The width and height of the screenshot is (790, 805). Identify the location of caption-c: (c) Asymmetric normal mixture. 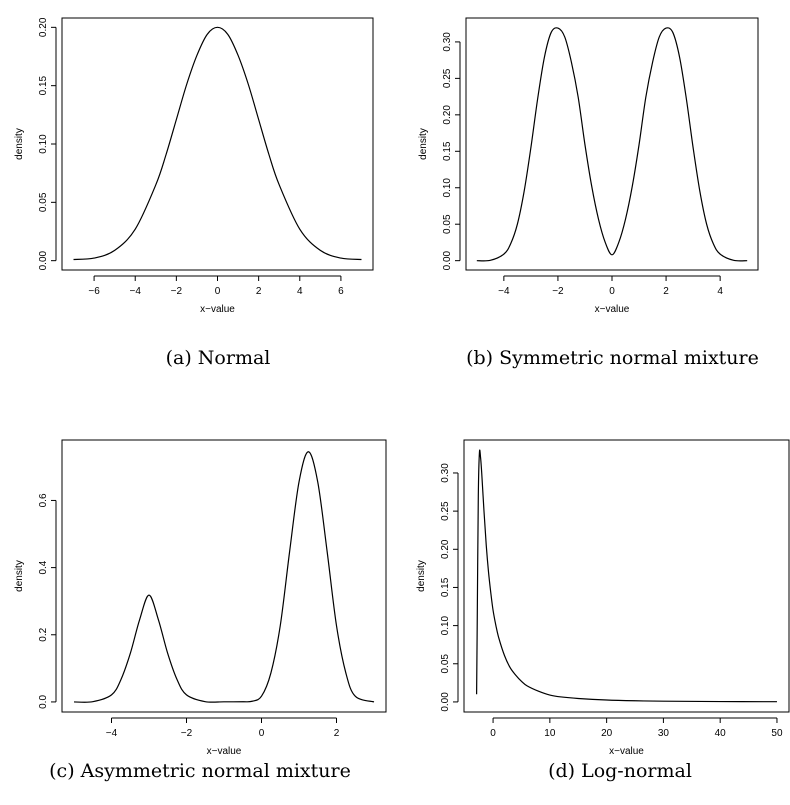
(200, 771).